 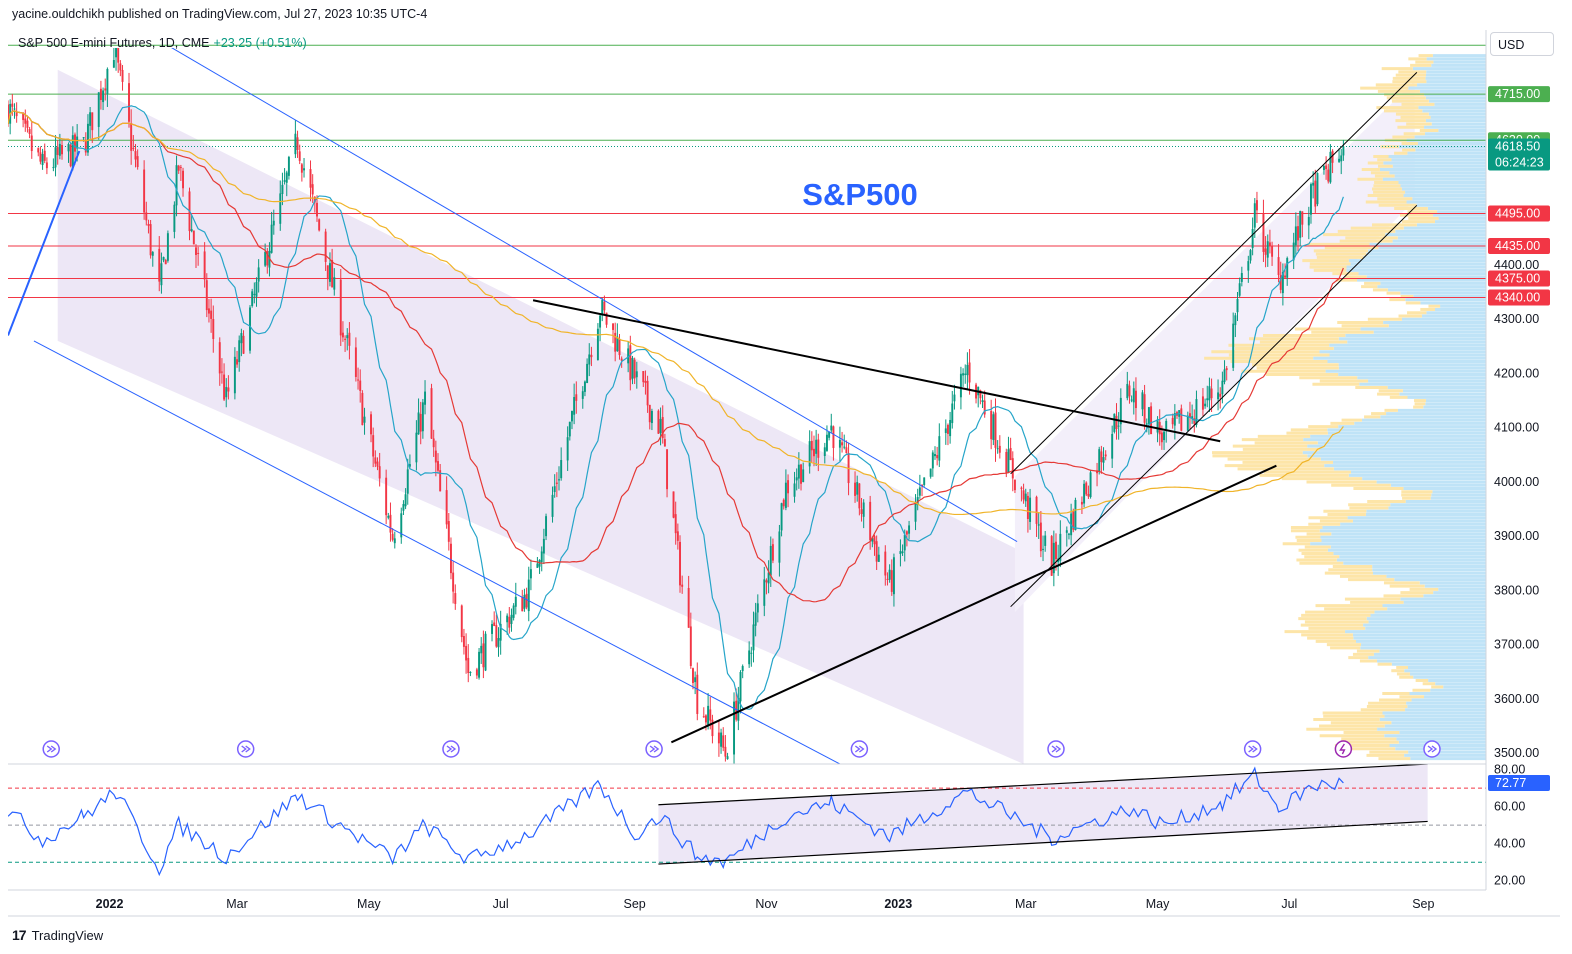 I want to click on tradingview-footer: 17 TradingView, so click(x=57, y=935).